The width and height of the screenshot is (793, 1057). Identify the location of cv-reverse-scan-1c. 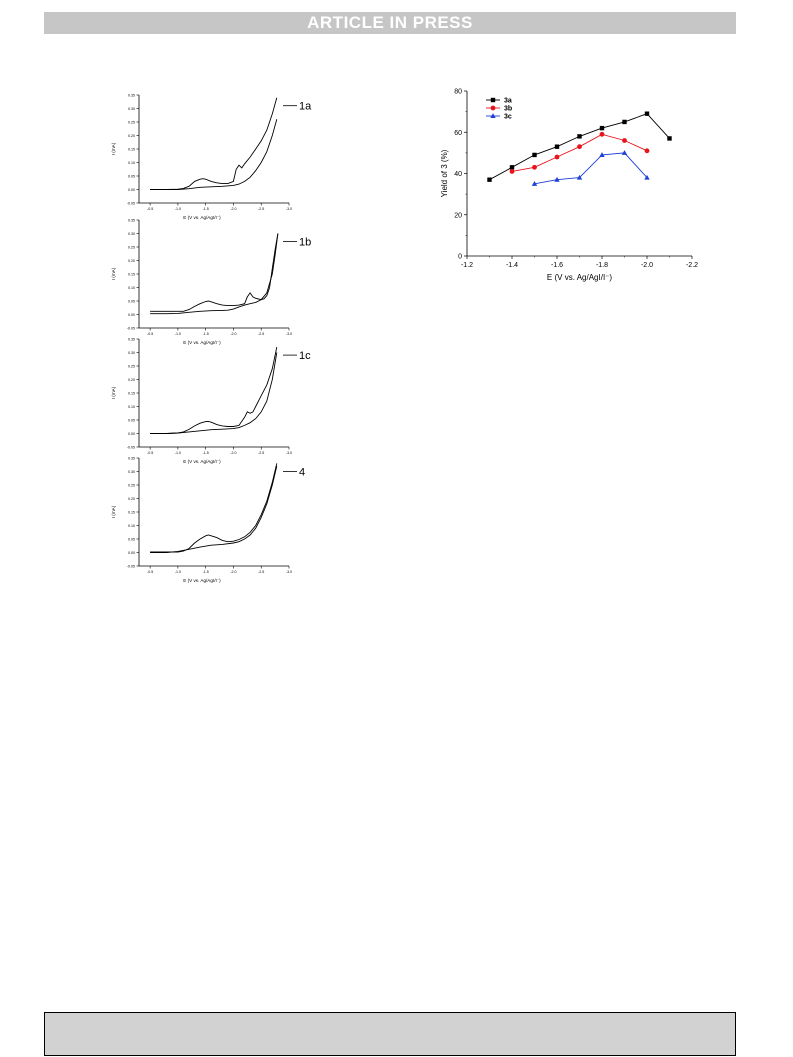
(214, 390).